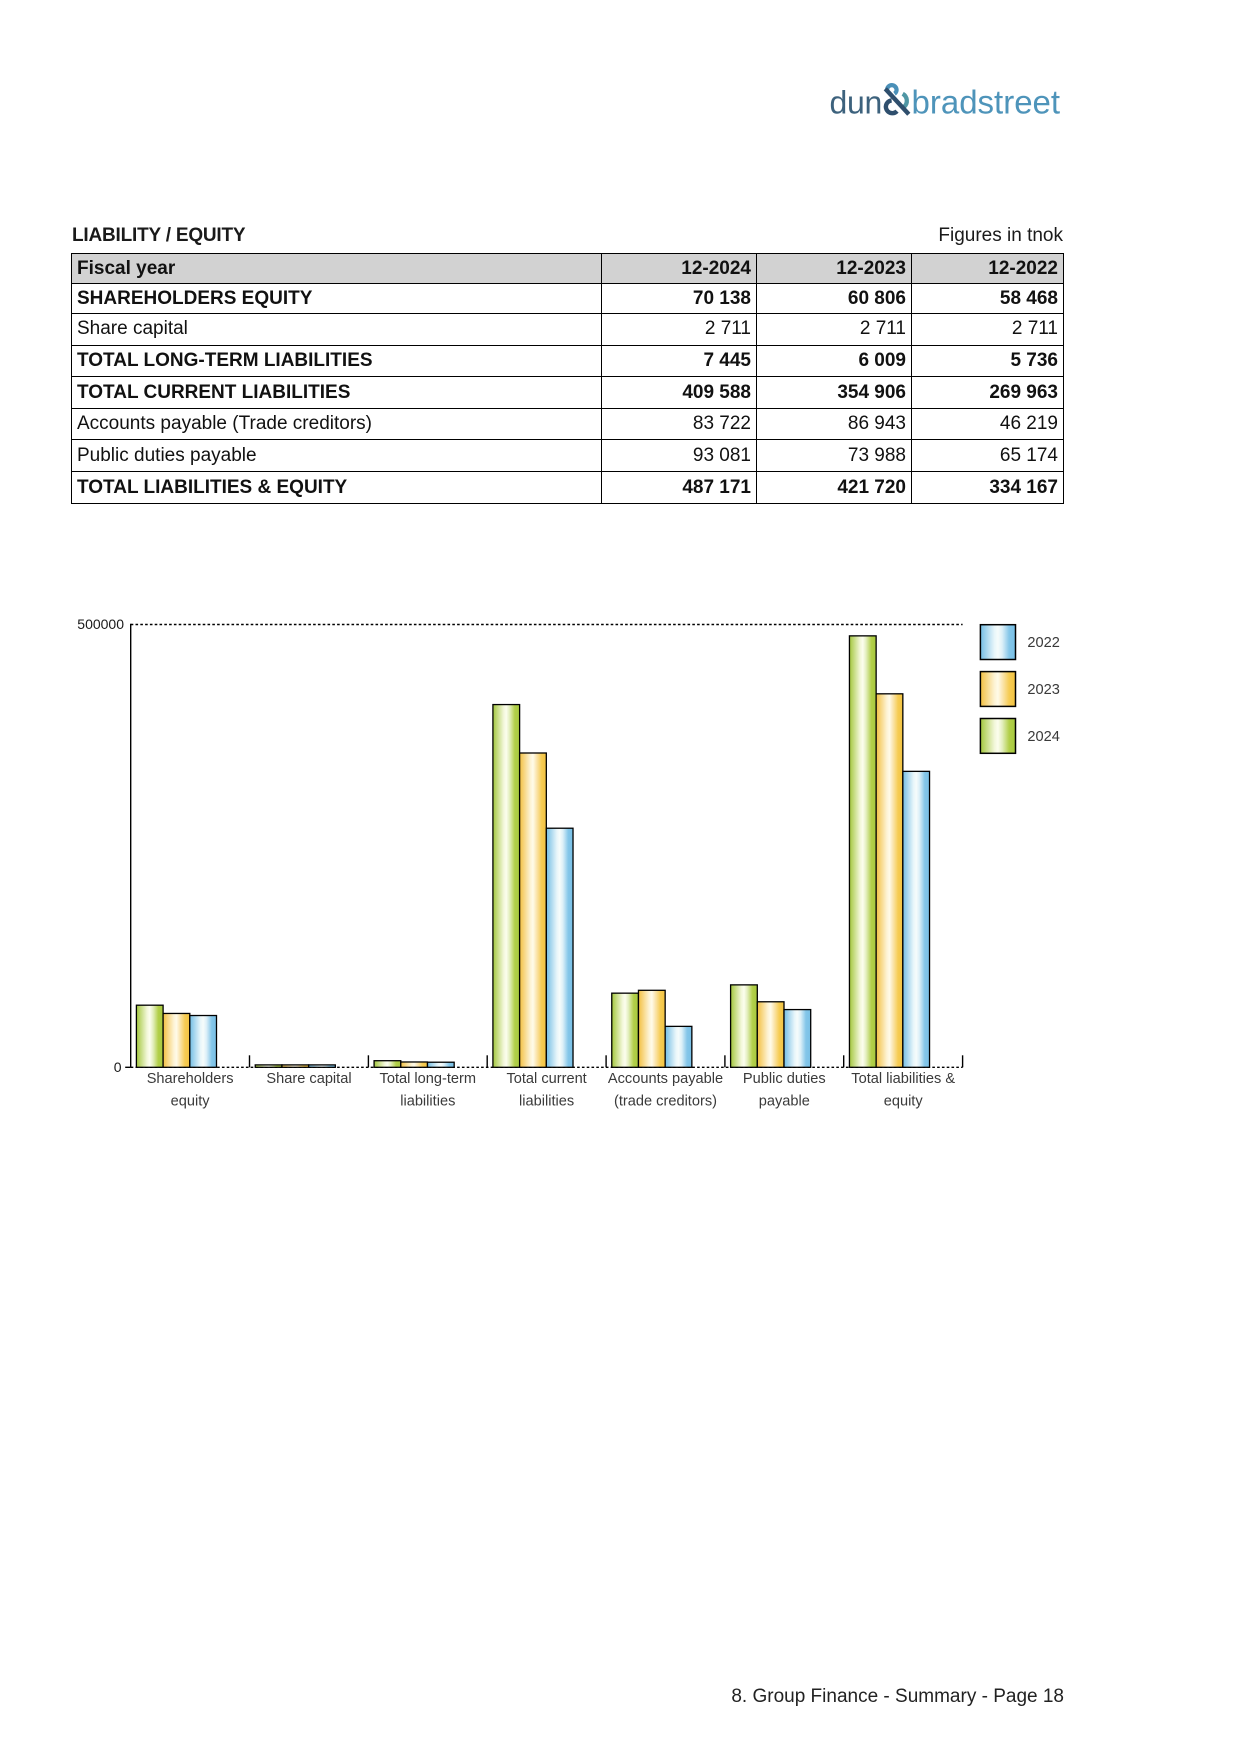 This screenshot has width=1241, height=1754. Describe the element at coordinates (118, 1067) in the screenshot. I see `svg-text: 0` at that location.